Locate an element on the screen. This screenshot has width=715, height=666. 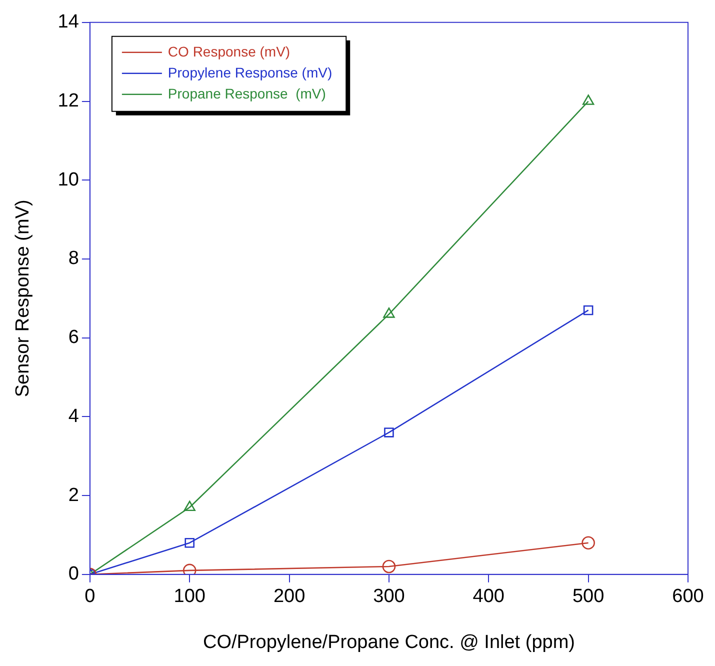
y-tick-label: 12 is located at coordinates (68, 101).